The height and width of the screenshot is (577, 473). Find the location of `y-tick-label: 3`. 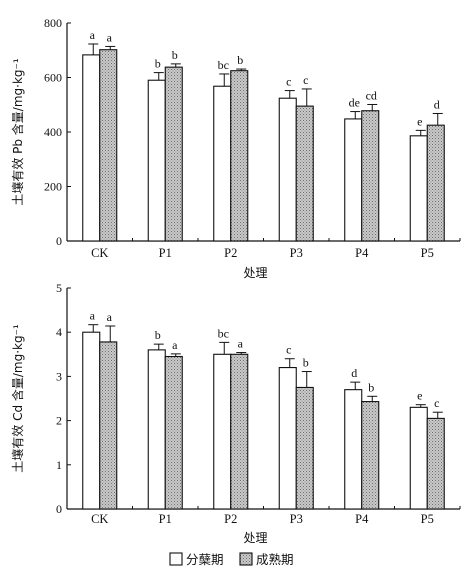

y-tick-label: 3 is located at coordinates (59, 376).